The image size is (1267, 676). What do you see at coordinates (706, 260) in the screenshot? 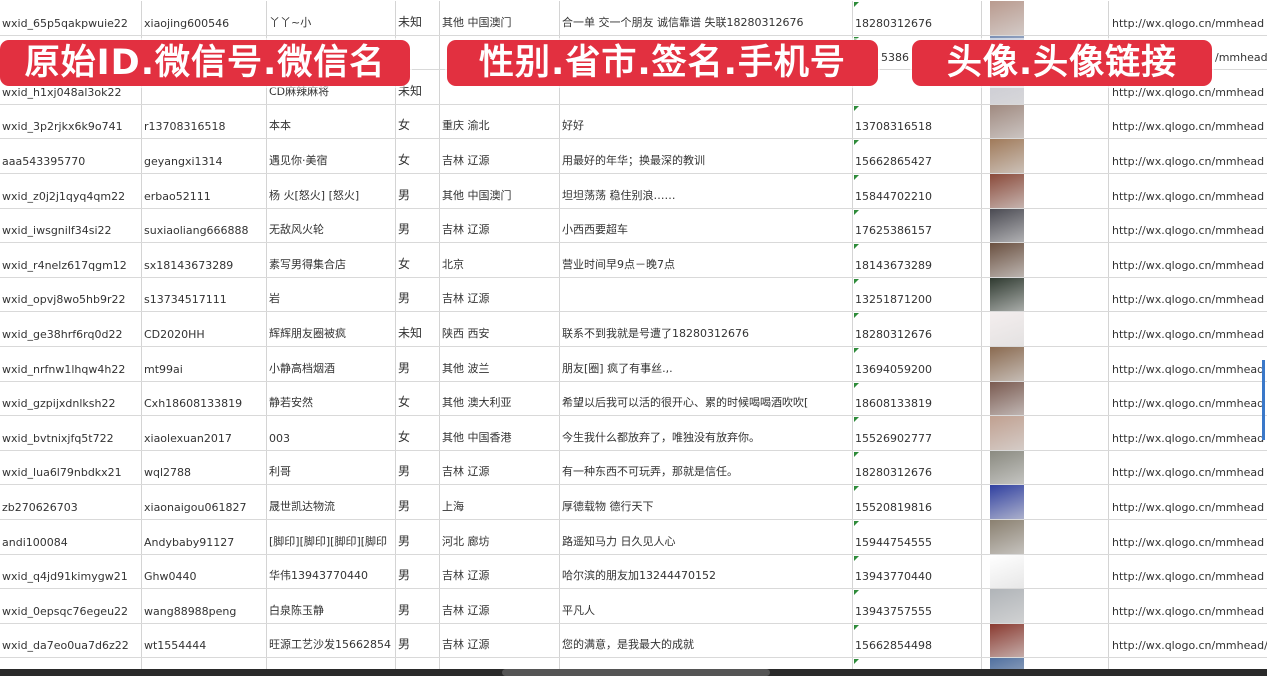
I see `signature-cell: 营业时间早9点－晚7点` at bounding box center [706, 260].